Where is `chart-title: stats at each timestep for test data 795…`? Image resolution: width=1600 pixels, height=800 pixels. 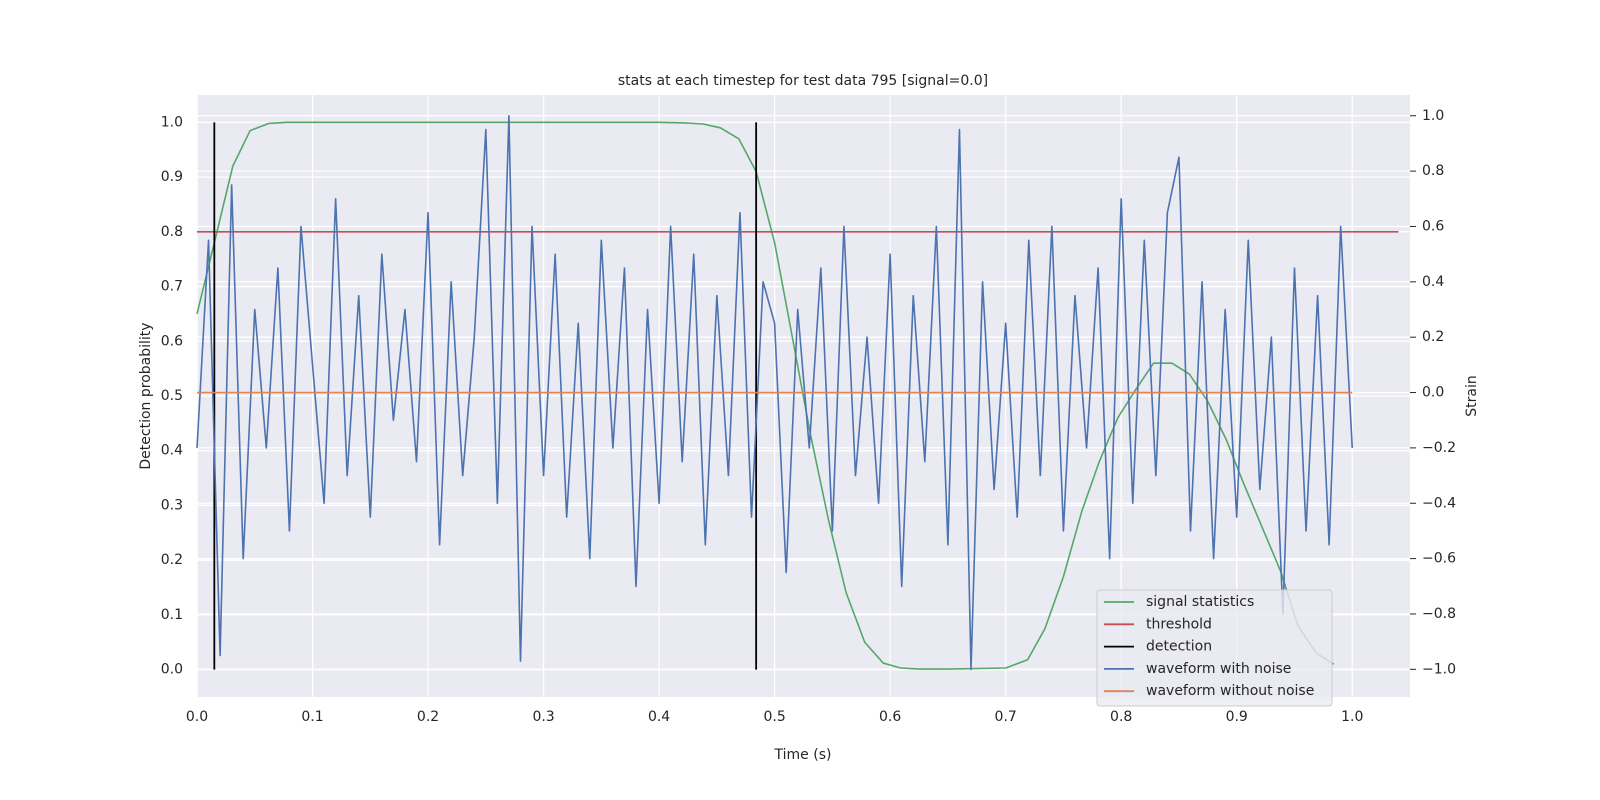
chart-title: stats at each timestep for test data 795… is located at coordinates (803, 81).